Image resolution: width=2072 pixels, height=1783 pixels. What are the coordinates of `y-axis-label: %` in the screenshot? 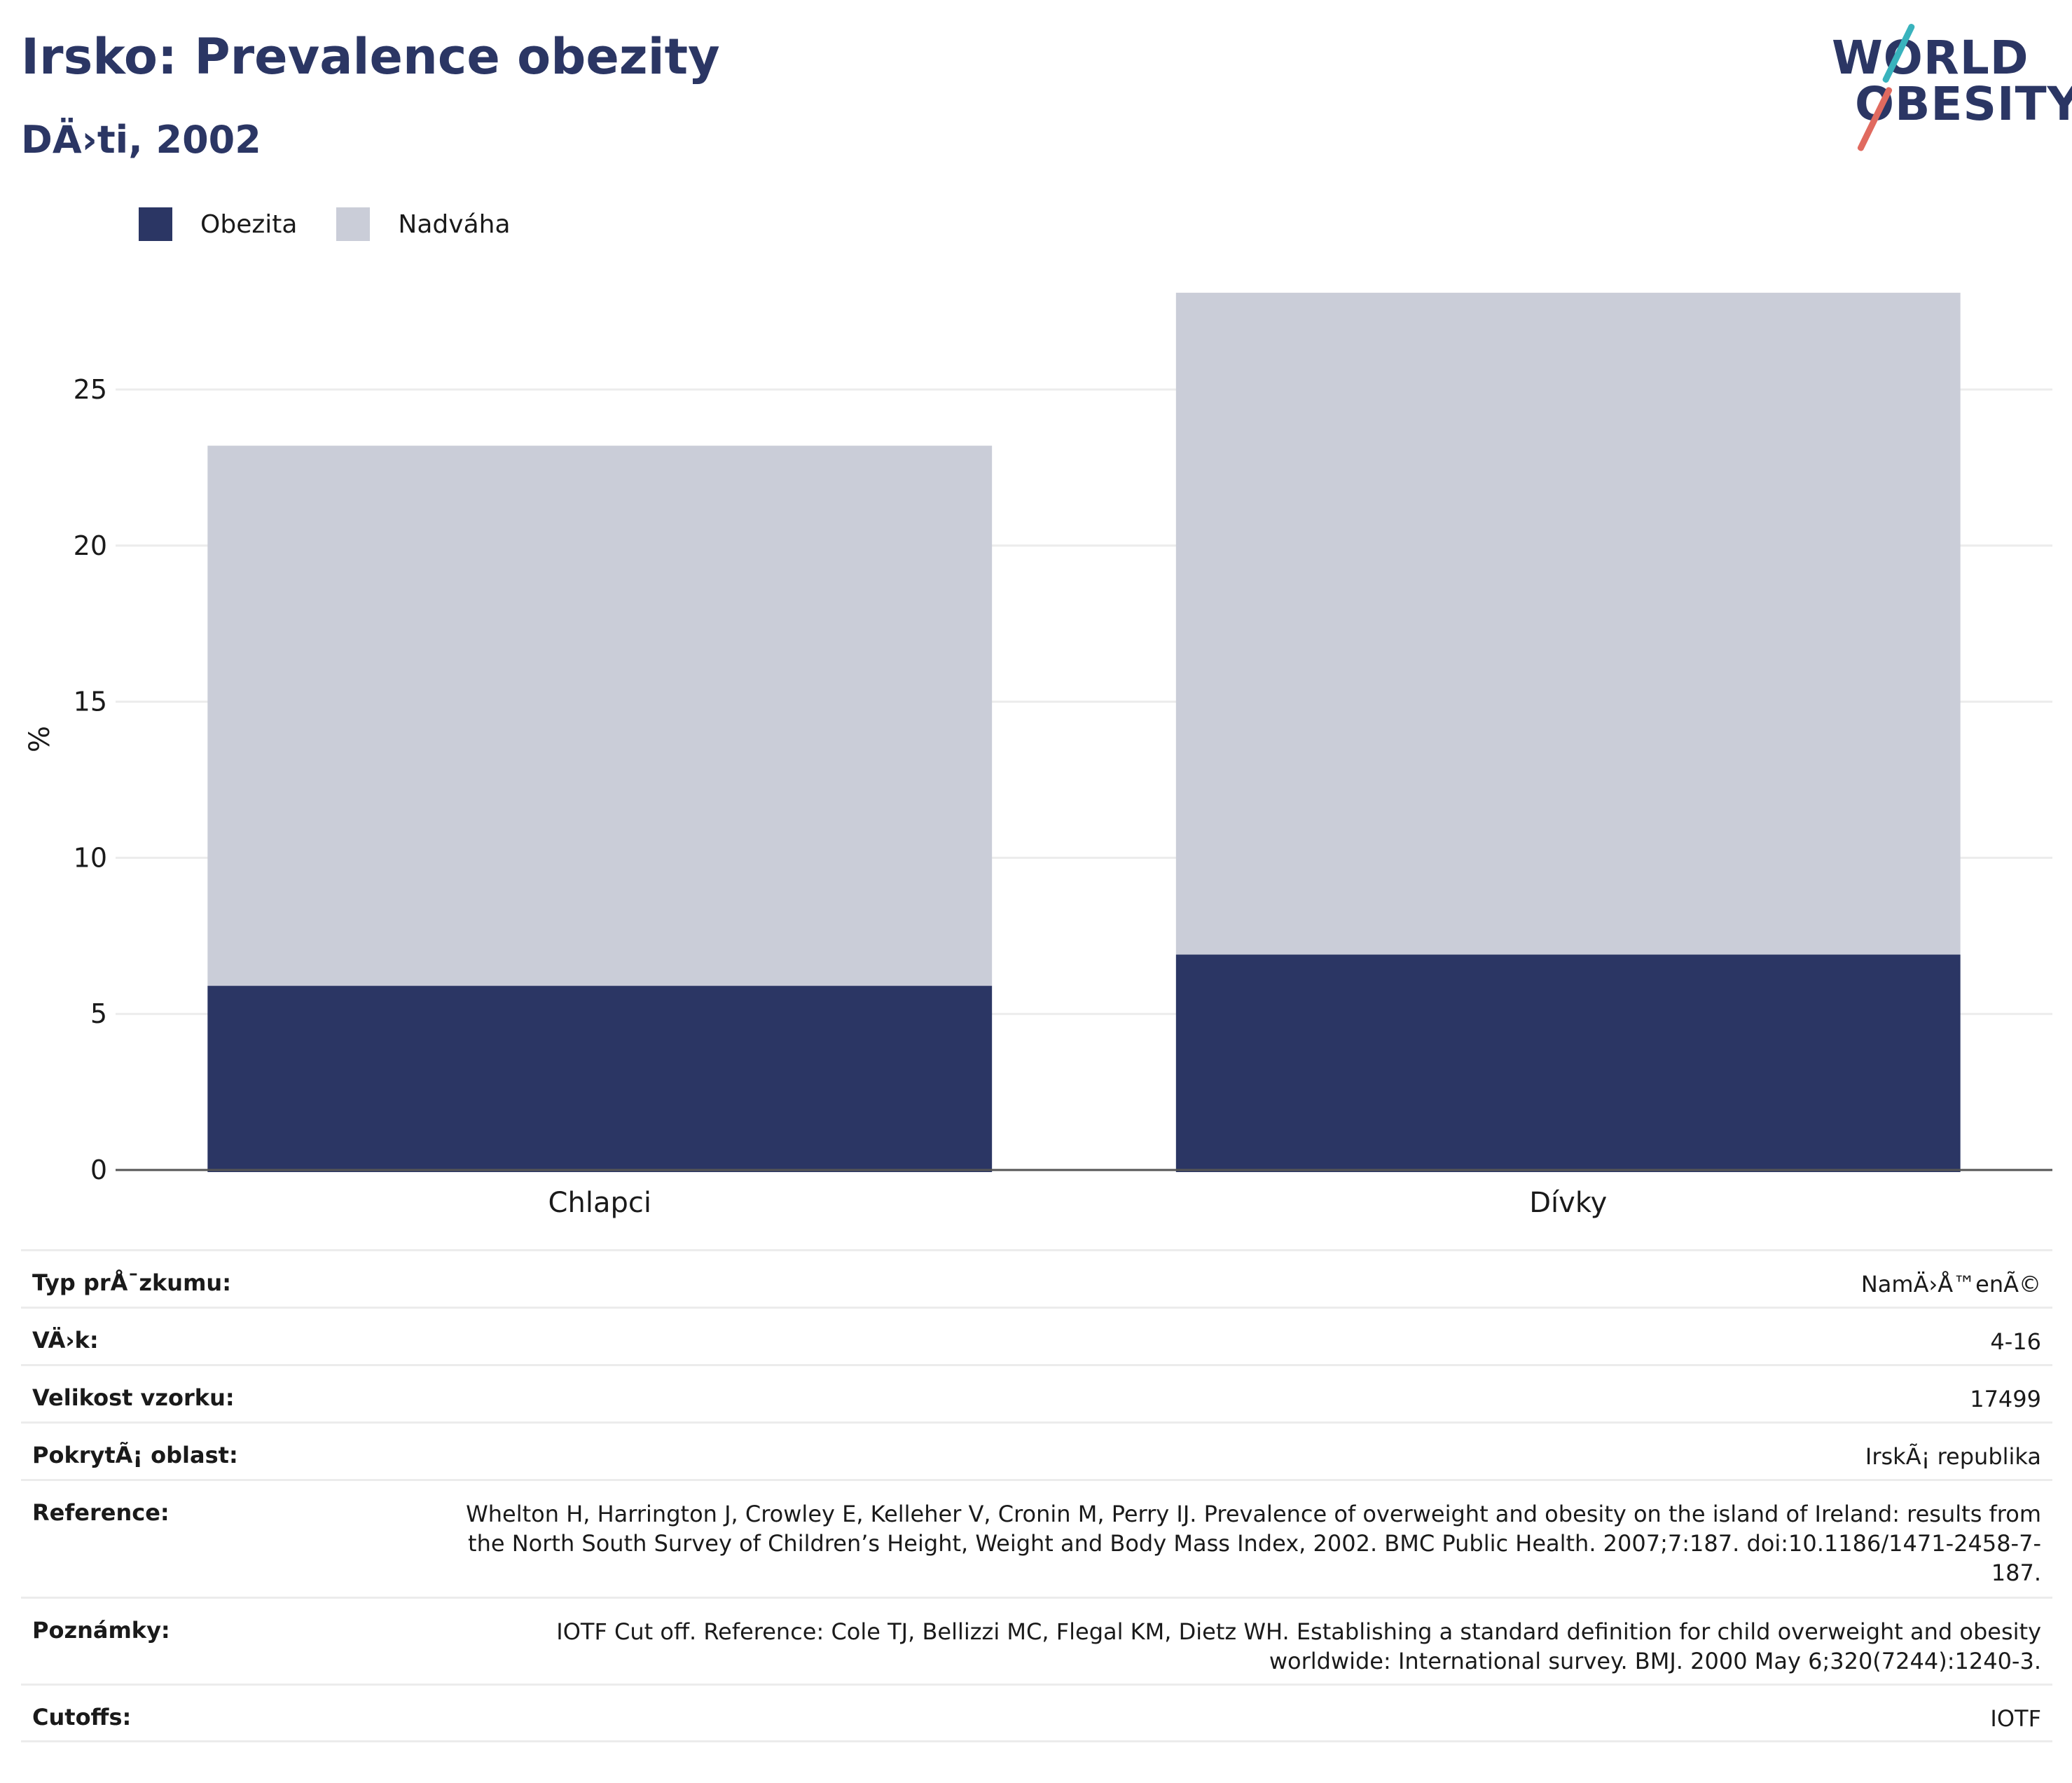 It's located at (40, 739).